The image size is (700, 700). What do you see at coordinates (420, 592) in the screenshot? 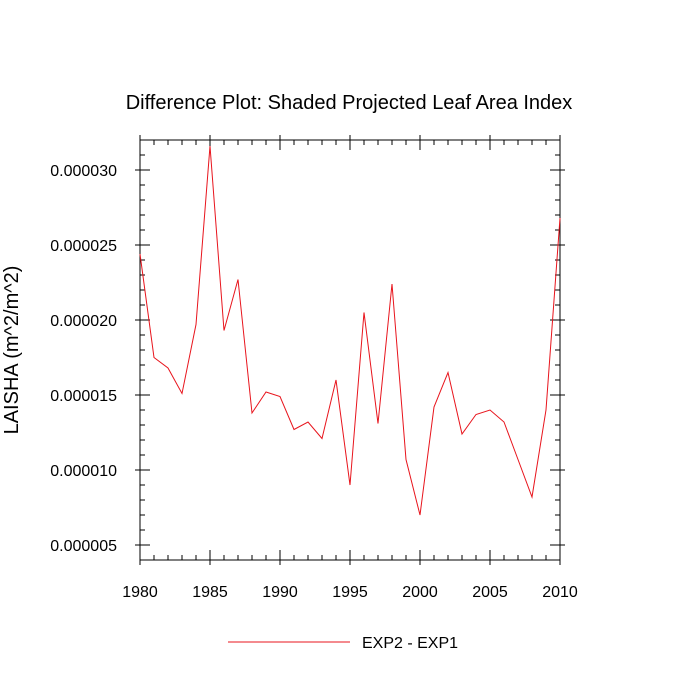
I see `x-tick-label: 2000` at bounding box center [420, 592].